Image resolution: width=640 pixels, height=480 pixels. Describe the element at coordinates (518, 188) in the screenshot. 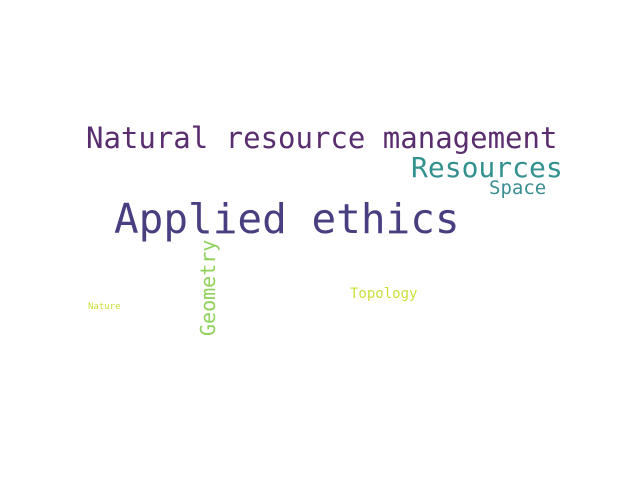

I see `word-space: Space` at that location.